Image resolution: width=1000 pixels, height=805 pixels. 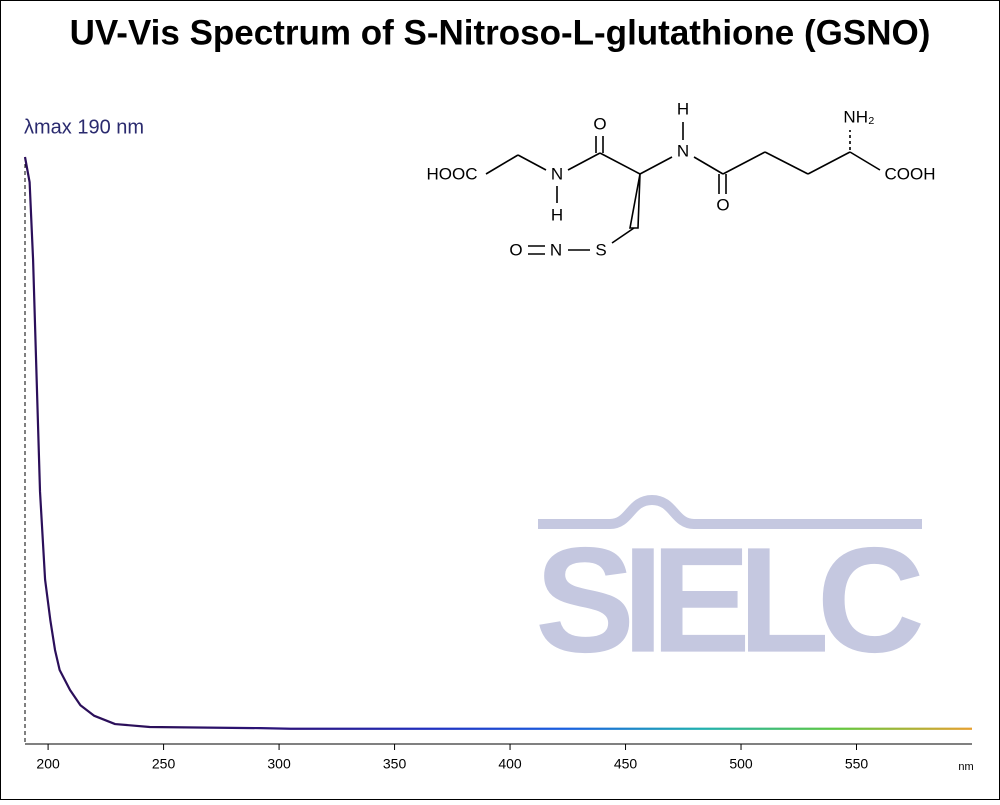 I want to click on annotation: λmax 190 nm, so click(x=84, y=127).